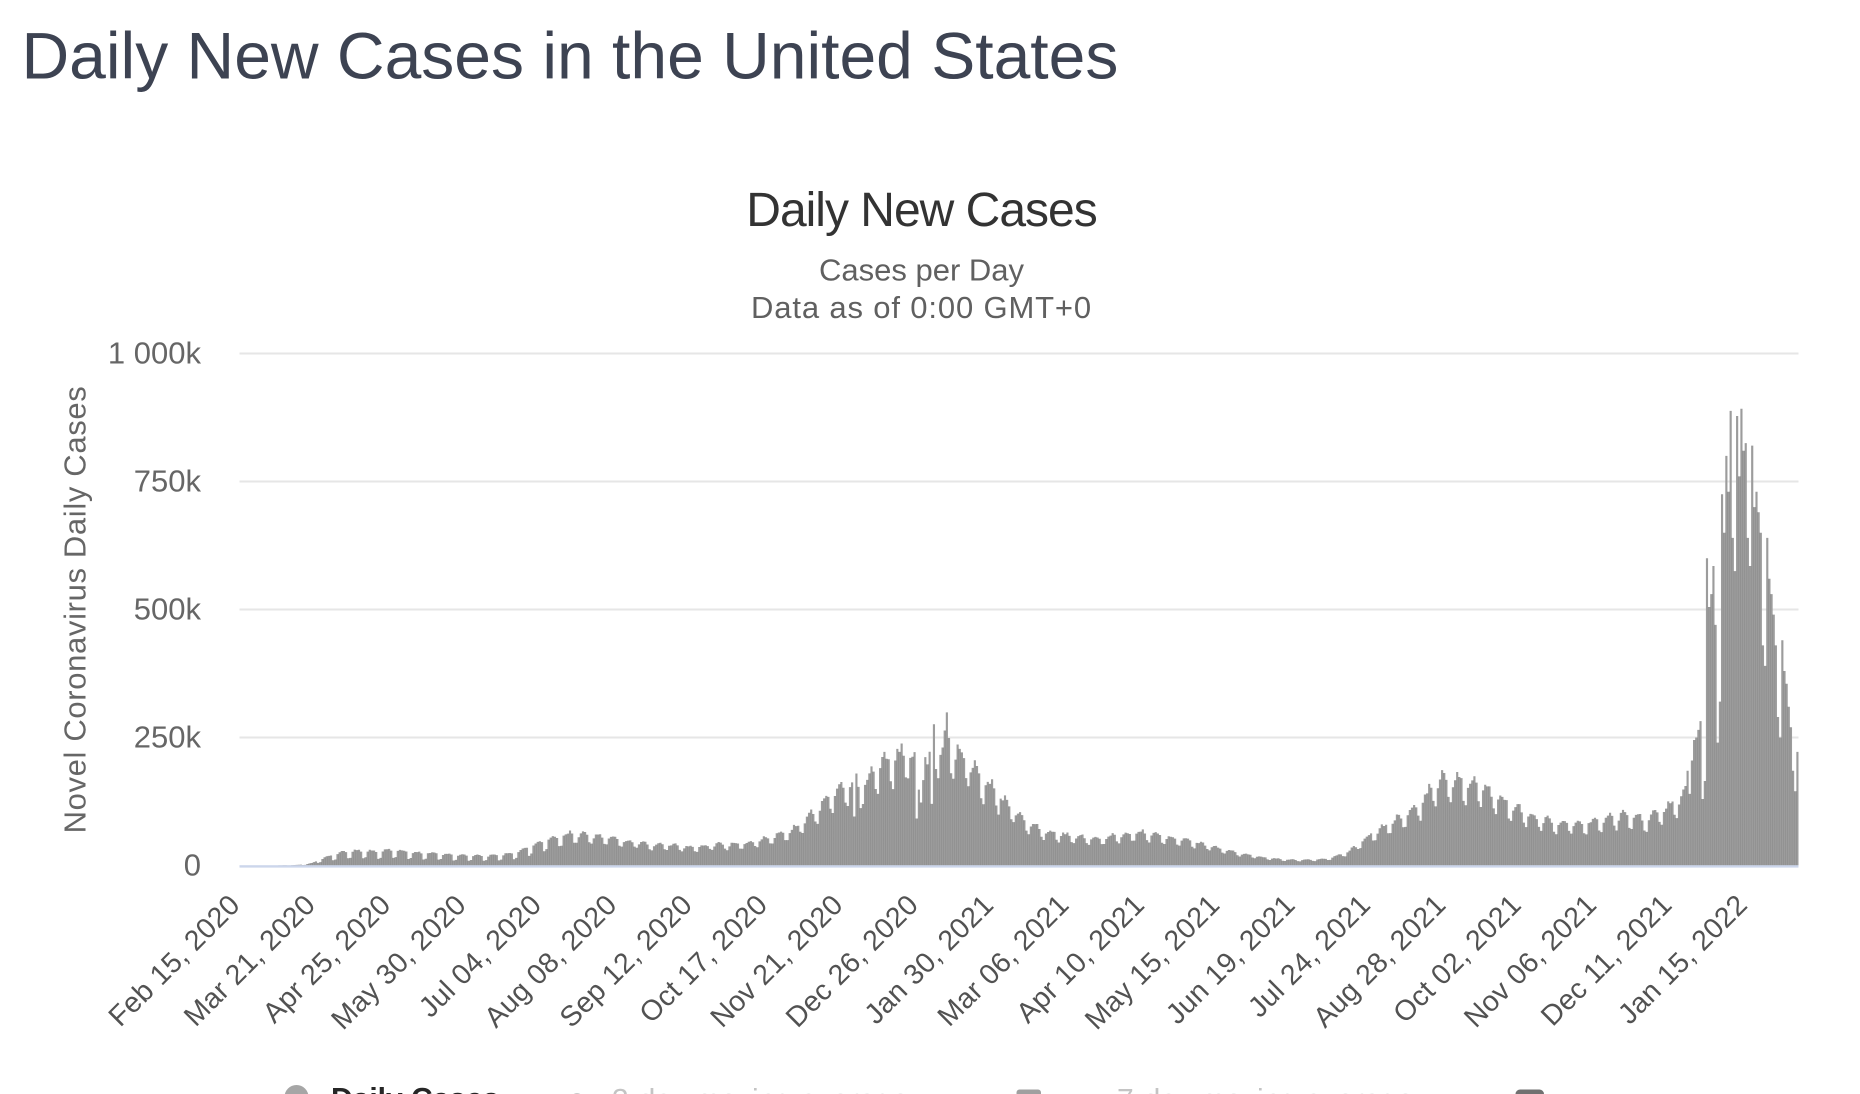  Describe the element at coordinates (168, 609) in the screenshot. I see `svg-text: 500k` at that location.